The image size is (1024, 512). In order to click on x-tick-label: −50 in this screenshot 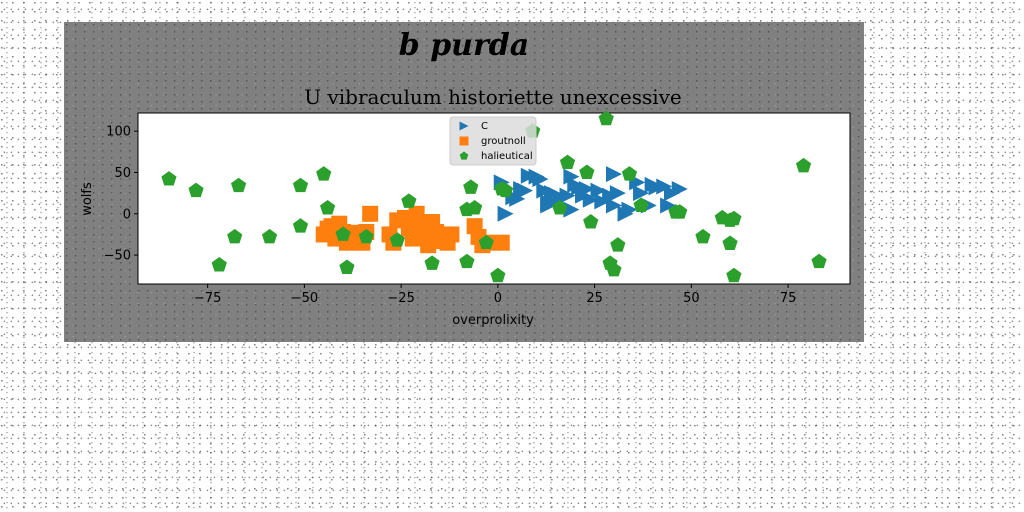, I will do `click(304, 298)`.